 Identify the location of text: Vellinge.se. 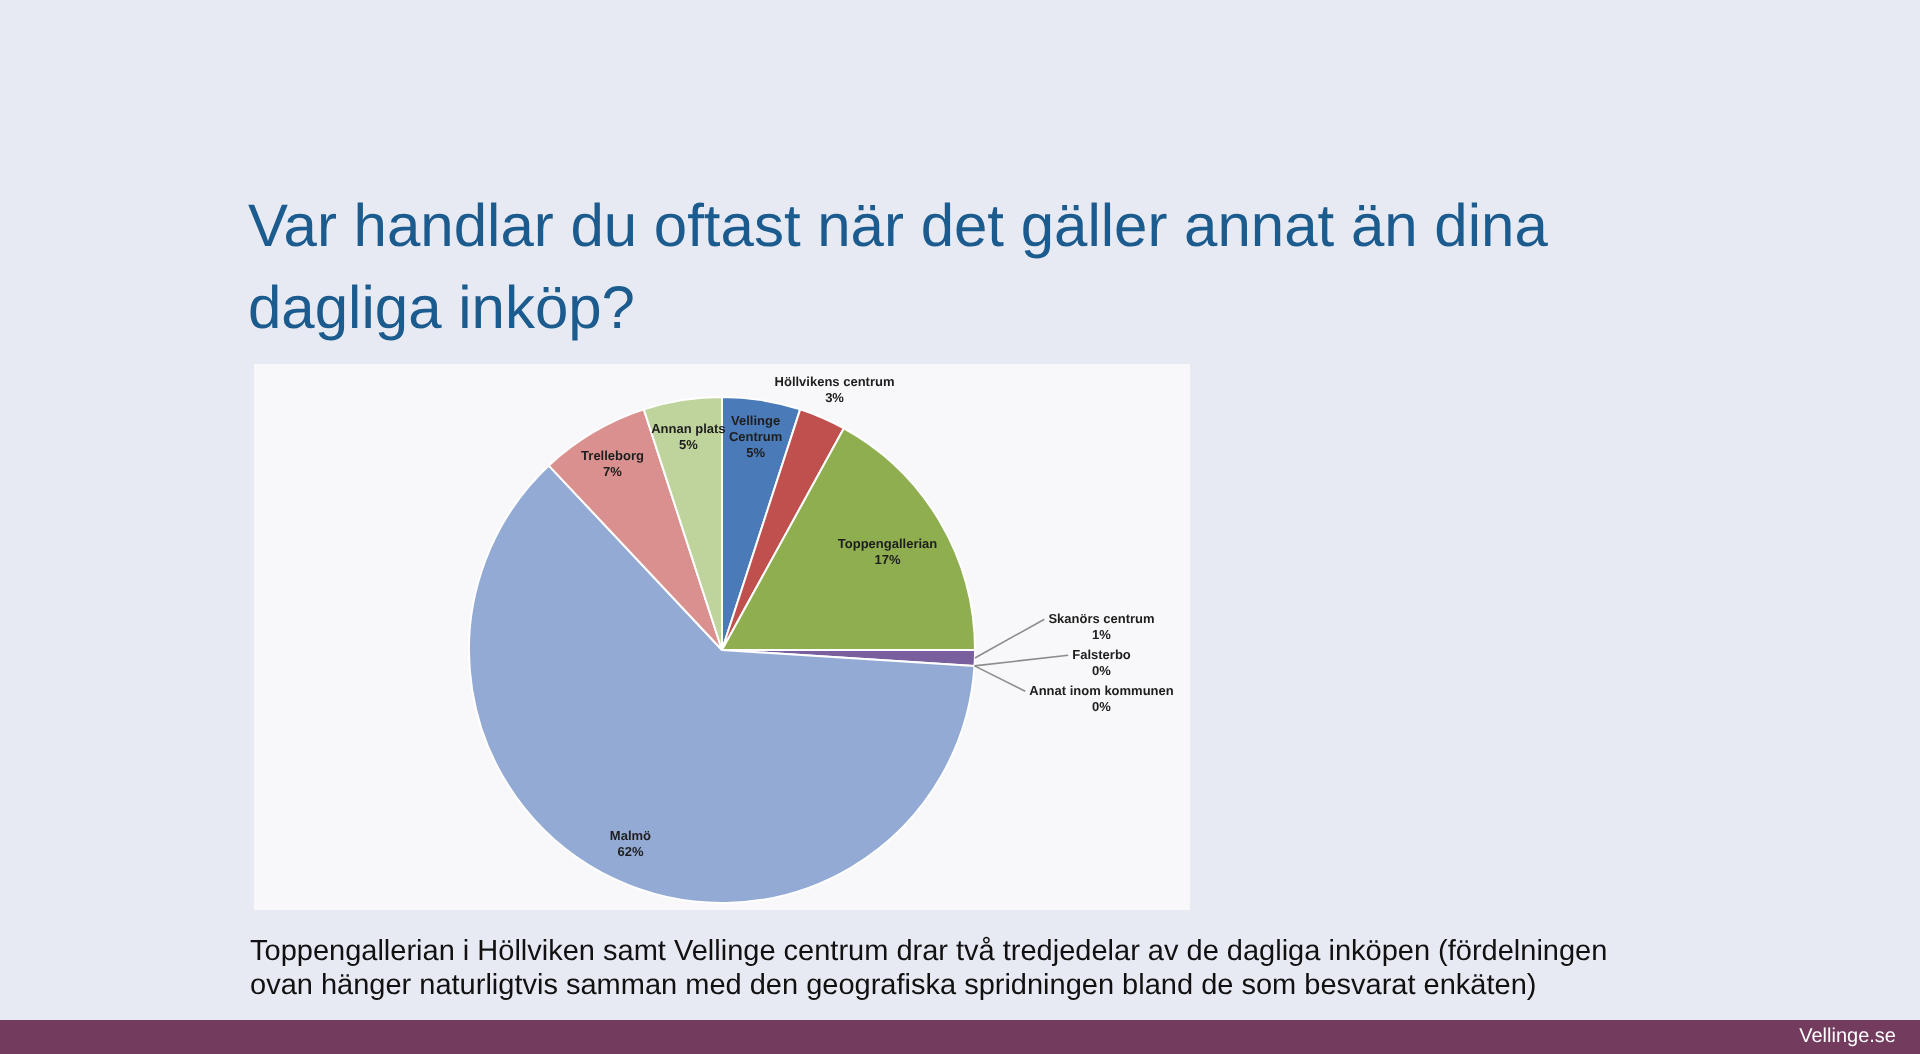
(1847, 1038).